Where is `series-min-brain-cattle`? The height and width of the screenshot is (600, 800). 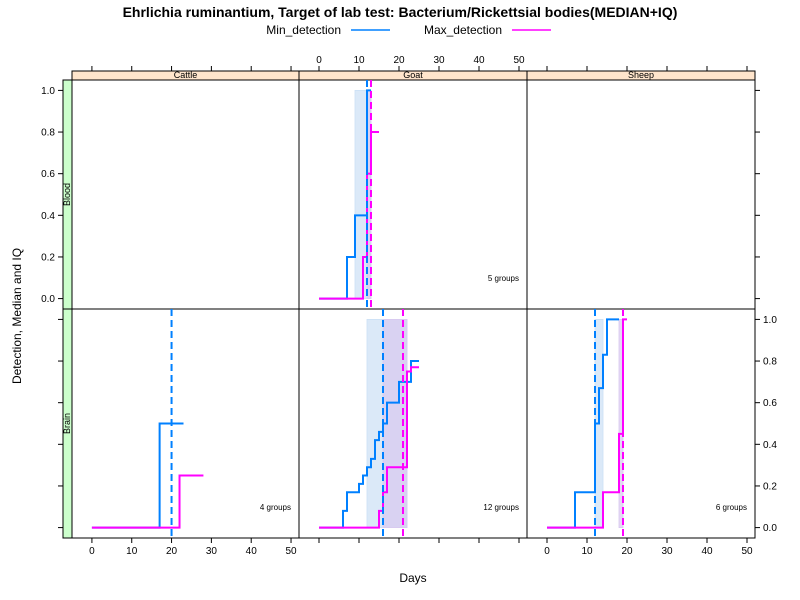
series-min-brain-cattle is located at coordinates (137, 475).